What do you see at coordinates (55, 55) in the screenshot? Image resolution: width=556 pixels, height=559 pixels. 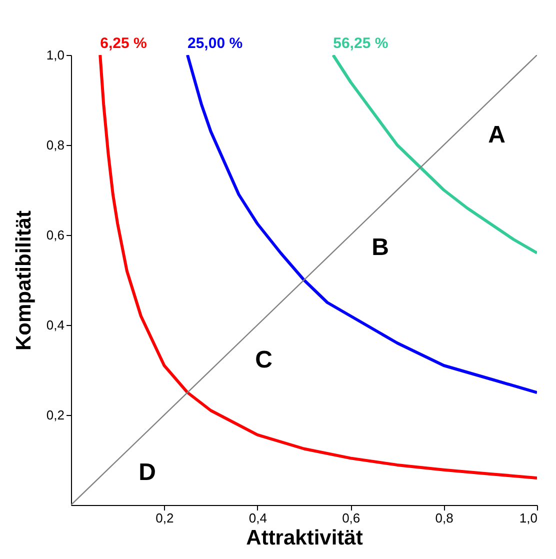 I see `y-tick-label: 1,0` at bounding box center [55, 55].